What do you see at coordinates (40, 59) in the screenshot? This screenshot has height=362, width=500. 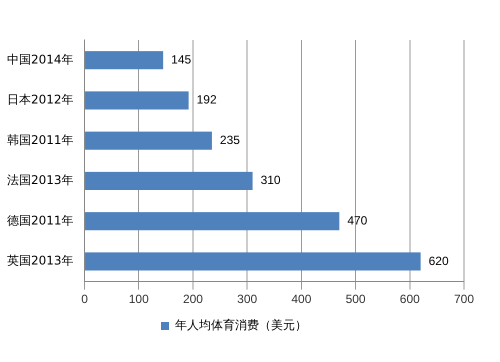 I see `y-tick-label: 中国2014年` at bounding box center [40, 59].